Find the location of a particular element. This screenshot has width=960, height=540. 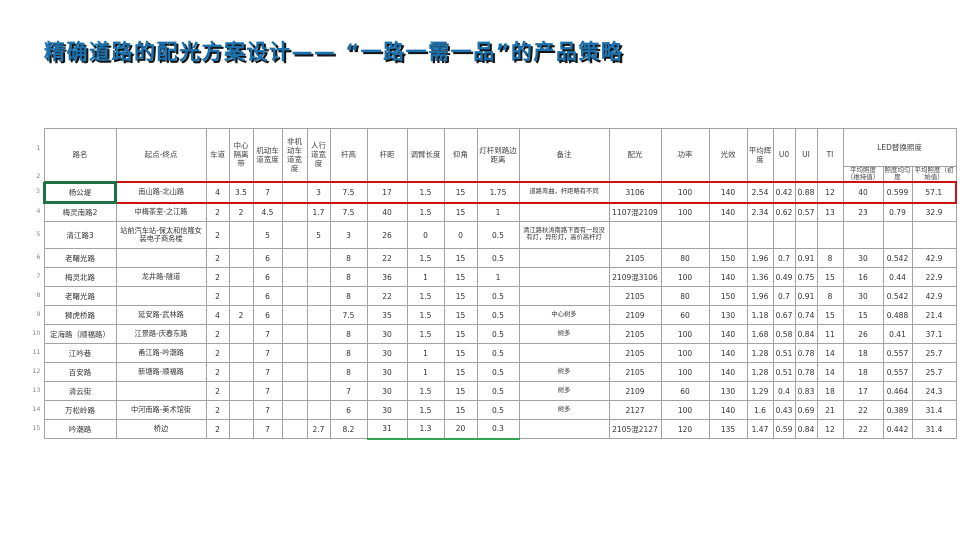

table-cell: 1.7 is located at coordinates (318, 212).